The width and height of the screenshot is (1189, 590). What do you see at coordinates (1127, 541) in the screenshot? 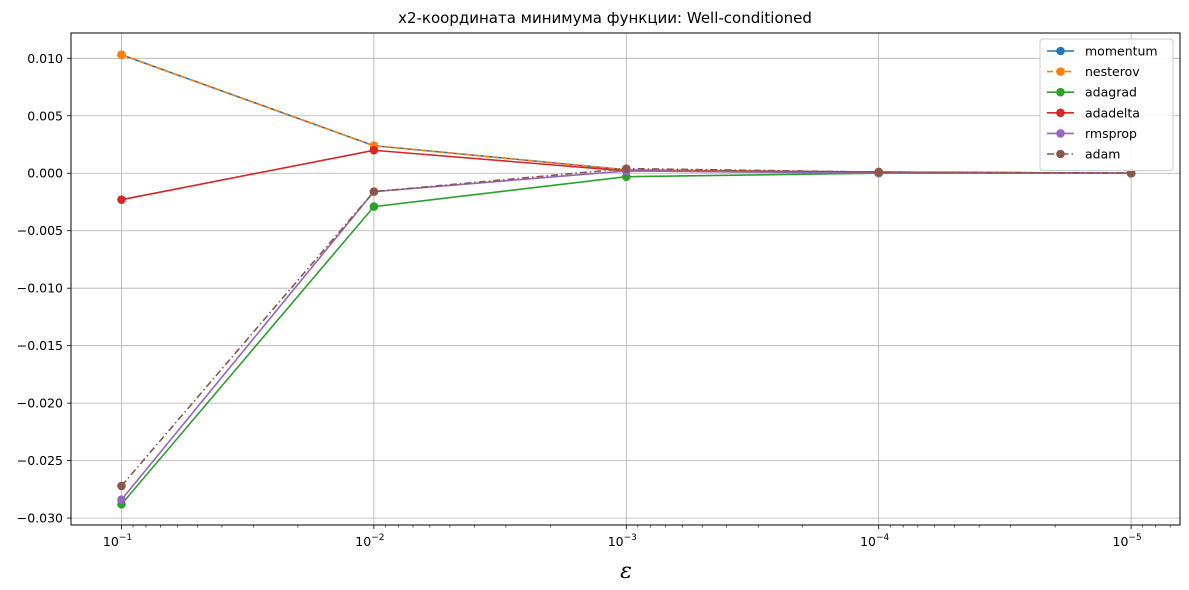
I see `x-tick-label: 10⁻⁵` at bounding box center [1127, 541].